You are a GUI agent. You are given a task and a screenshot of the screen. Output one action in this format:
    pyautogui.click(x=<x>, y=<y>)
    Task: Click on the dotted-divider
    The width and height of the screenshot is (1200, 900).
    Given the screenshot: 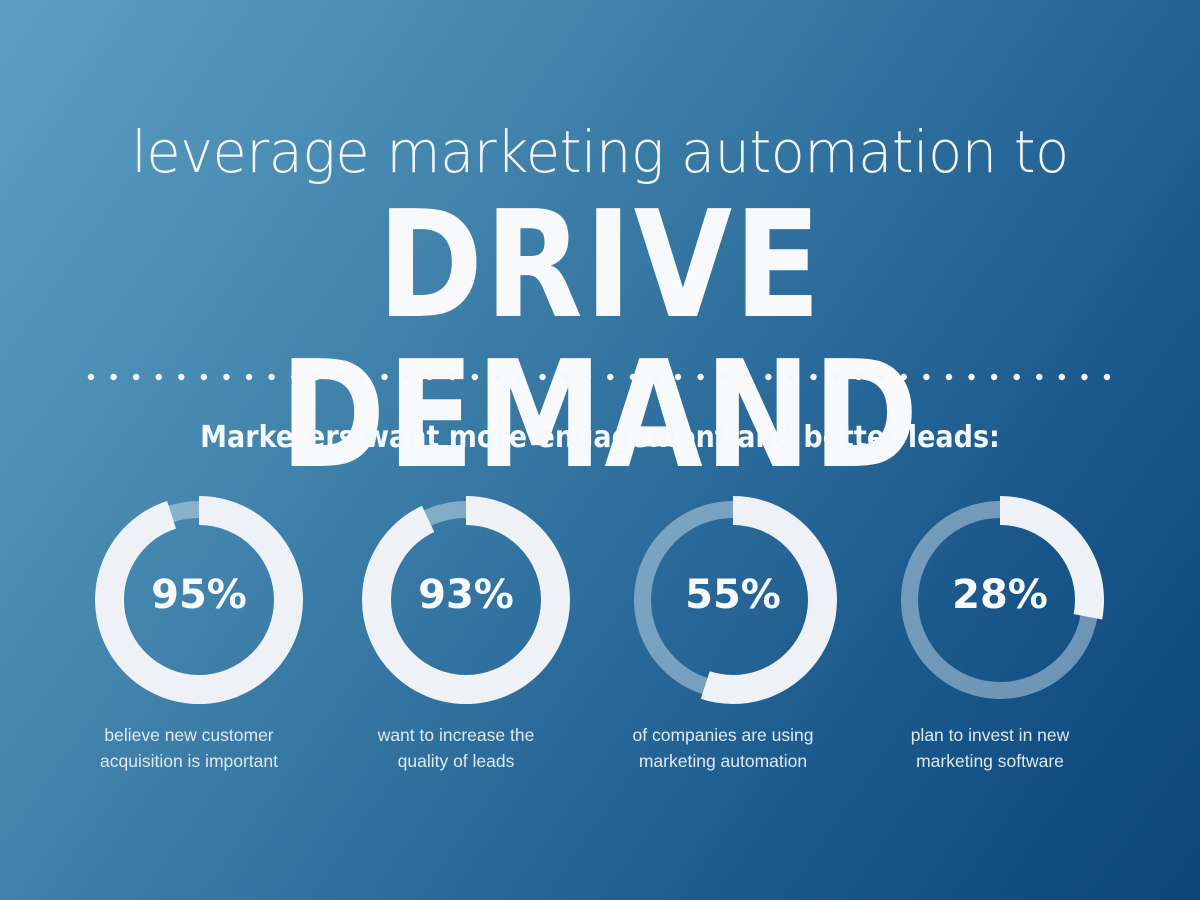 What is the action you would take?
    pyautogui.click(x=599, y=377)
    